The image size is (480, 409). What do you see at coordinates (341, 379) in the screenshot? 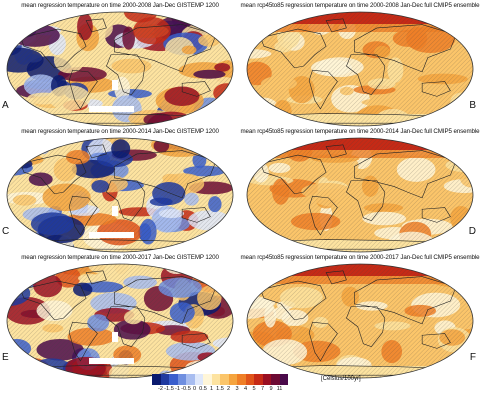
I see `colorbar-unit: [Celsius/100yr]` at bounding box center [341, 379].